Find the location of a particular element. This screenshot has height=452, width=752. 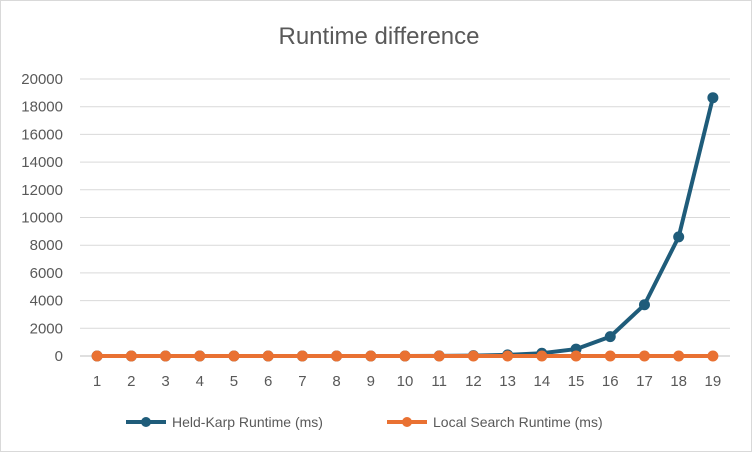

x-tick-label: 6 is located at coordinates (268, 381).